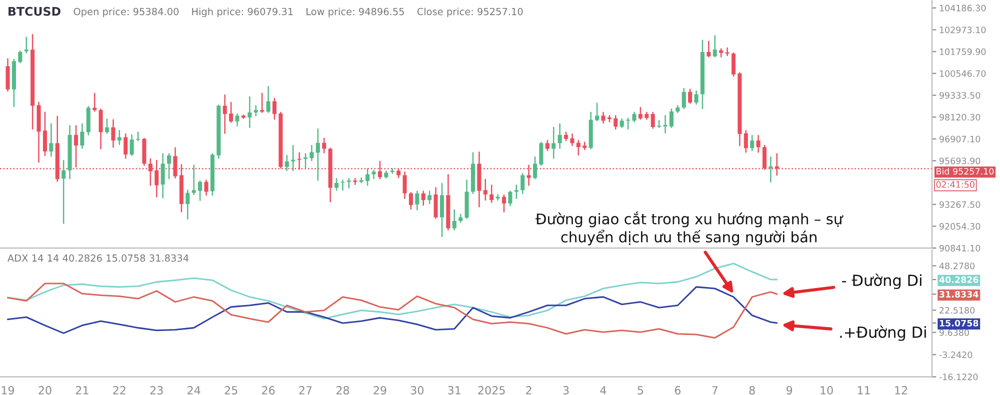 The width and height of the screenshot is (1000, 395). I want to click on ref-line-label: Bid 95257.10, so click(965, 171).